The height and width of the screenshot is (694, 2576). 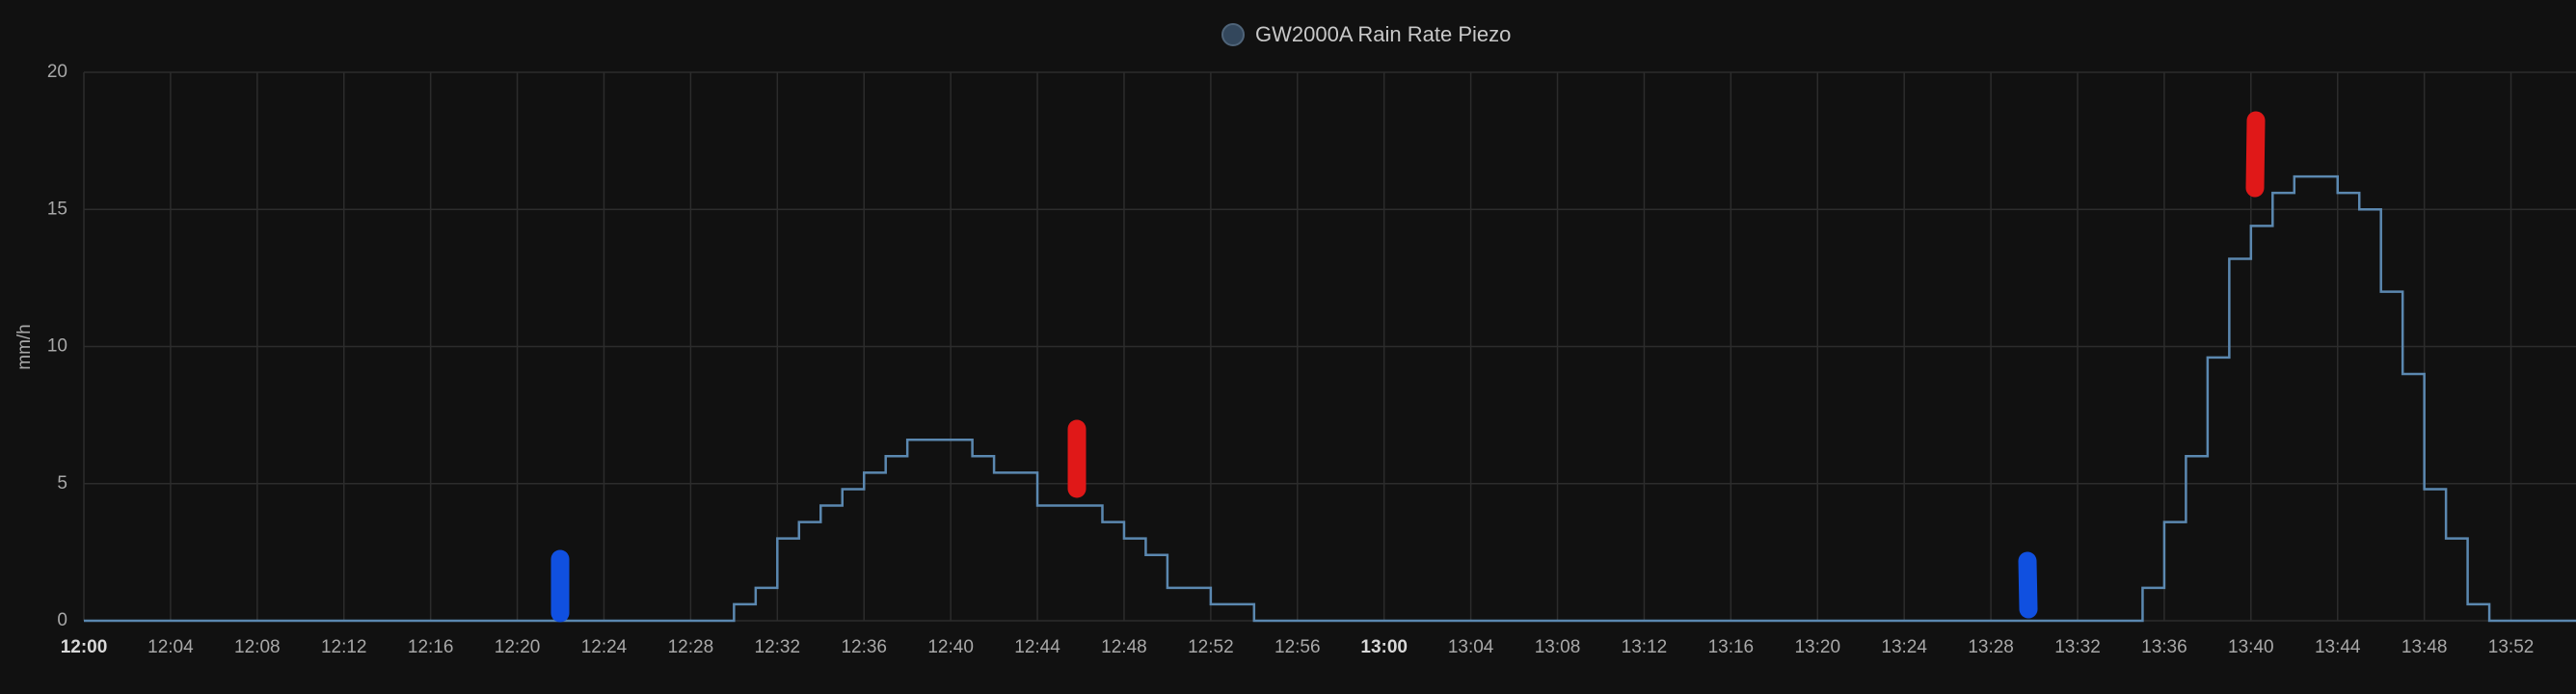 I want to click on x-tick-label: 13:48, so click(x=2425, y=647).